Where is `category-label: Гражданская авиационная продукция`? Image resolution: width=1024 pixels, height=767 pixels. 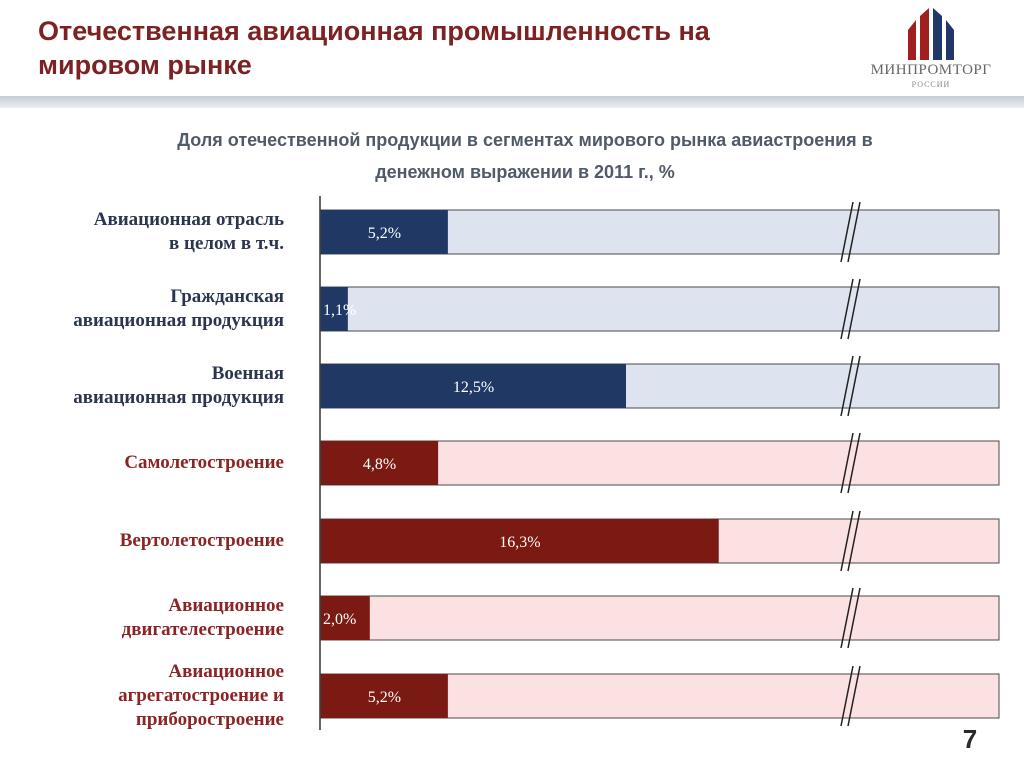
category-label: Гражданская авиационная продукция is located at coordinates (152, 309).